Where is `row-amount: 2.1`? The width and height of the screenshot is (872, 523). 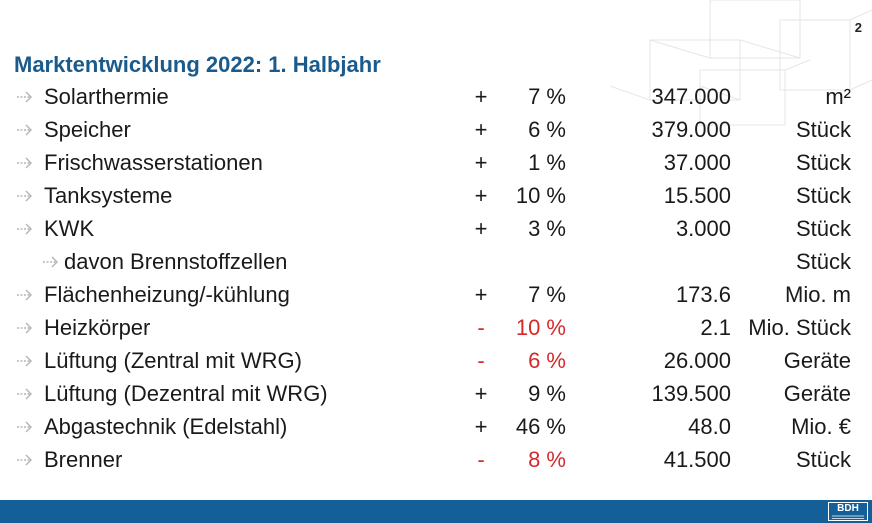 row-amount: 2.1 is located at coordinates (715, 327).